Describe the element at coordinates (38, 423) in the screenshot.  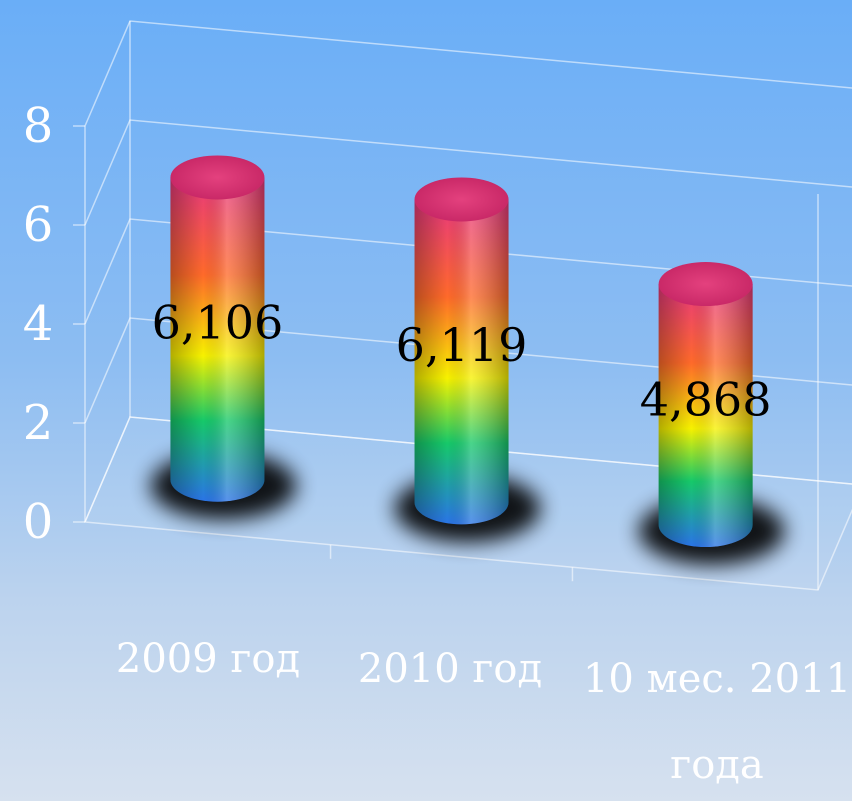
I see `y-tick-label: 2` at that location.